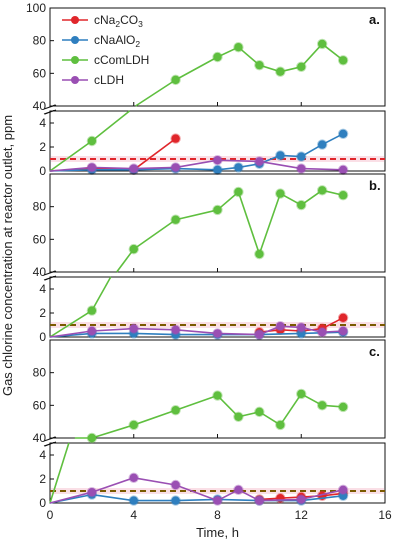 This screenshot has width=400, height=550. Describe the element at coordinates (105, 50) in the screenshot. I see `legend: cNa2CO3 cNaAlO2 cComLDH cLDH` at that location.